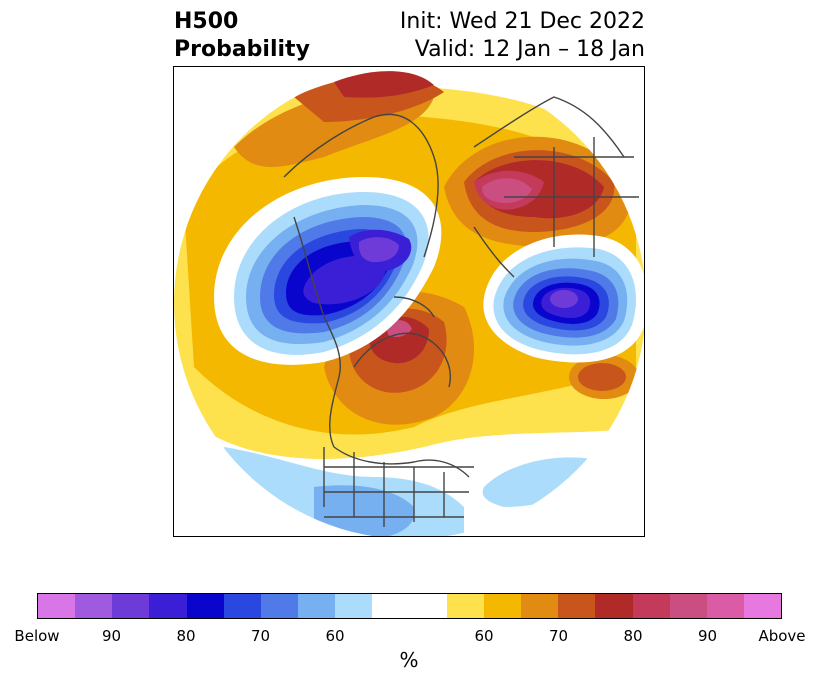 This screenshot has height=686, width=819. I want to click on colorbar-tick-label: Above, so click(782, 636).